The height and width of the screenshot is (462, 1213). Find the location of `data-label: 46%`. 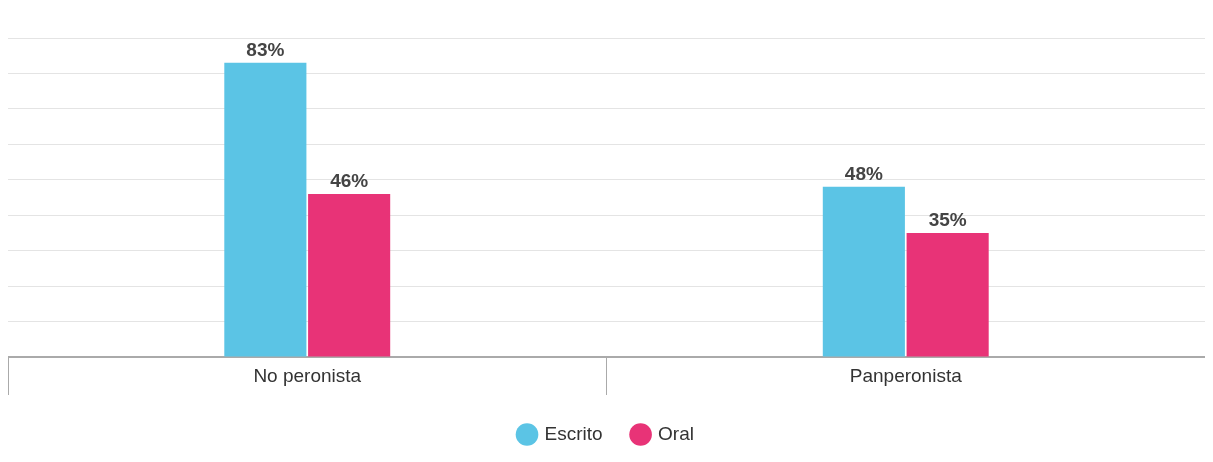

data-label: 46% is located at coordinates (349, 180).